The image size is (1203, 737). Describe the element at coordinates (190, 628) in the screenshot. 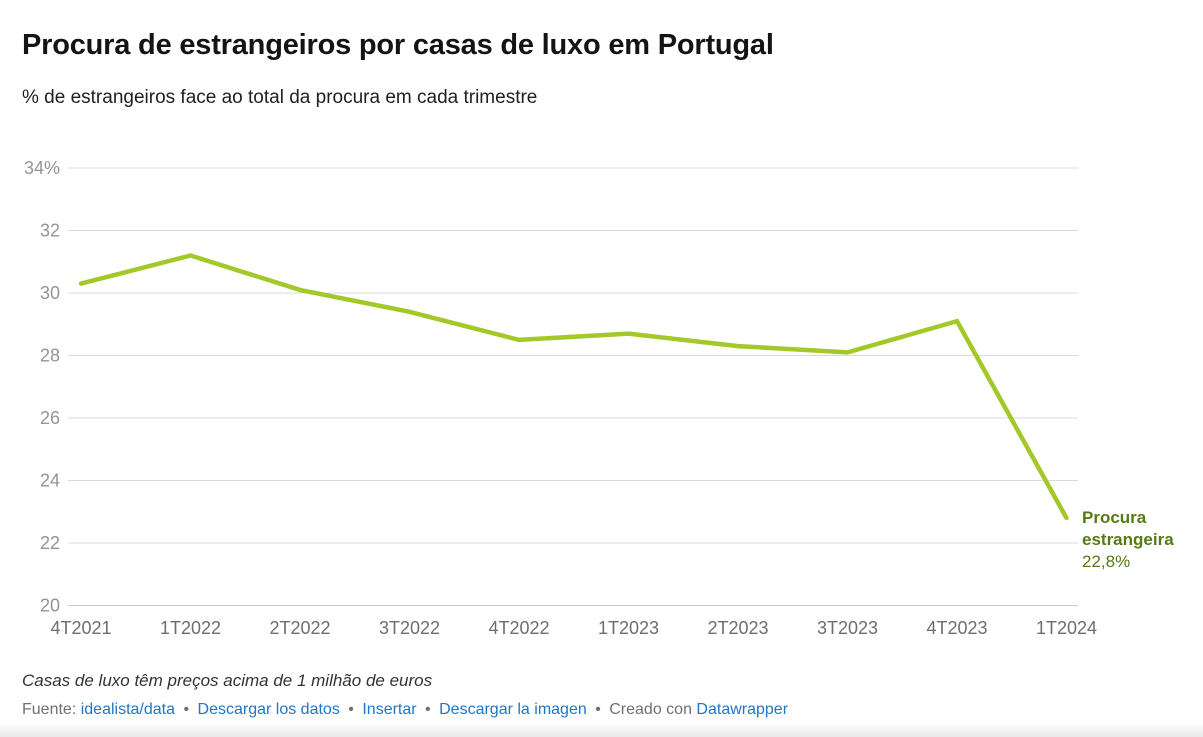

I see `x-axis-tick-label: 1T2022` at that location.